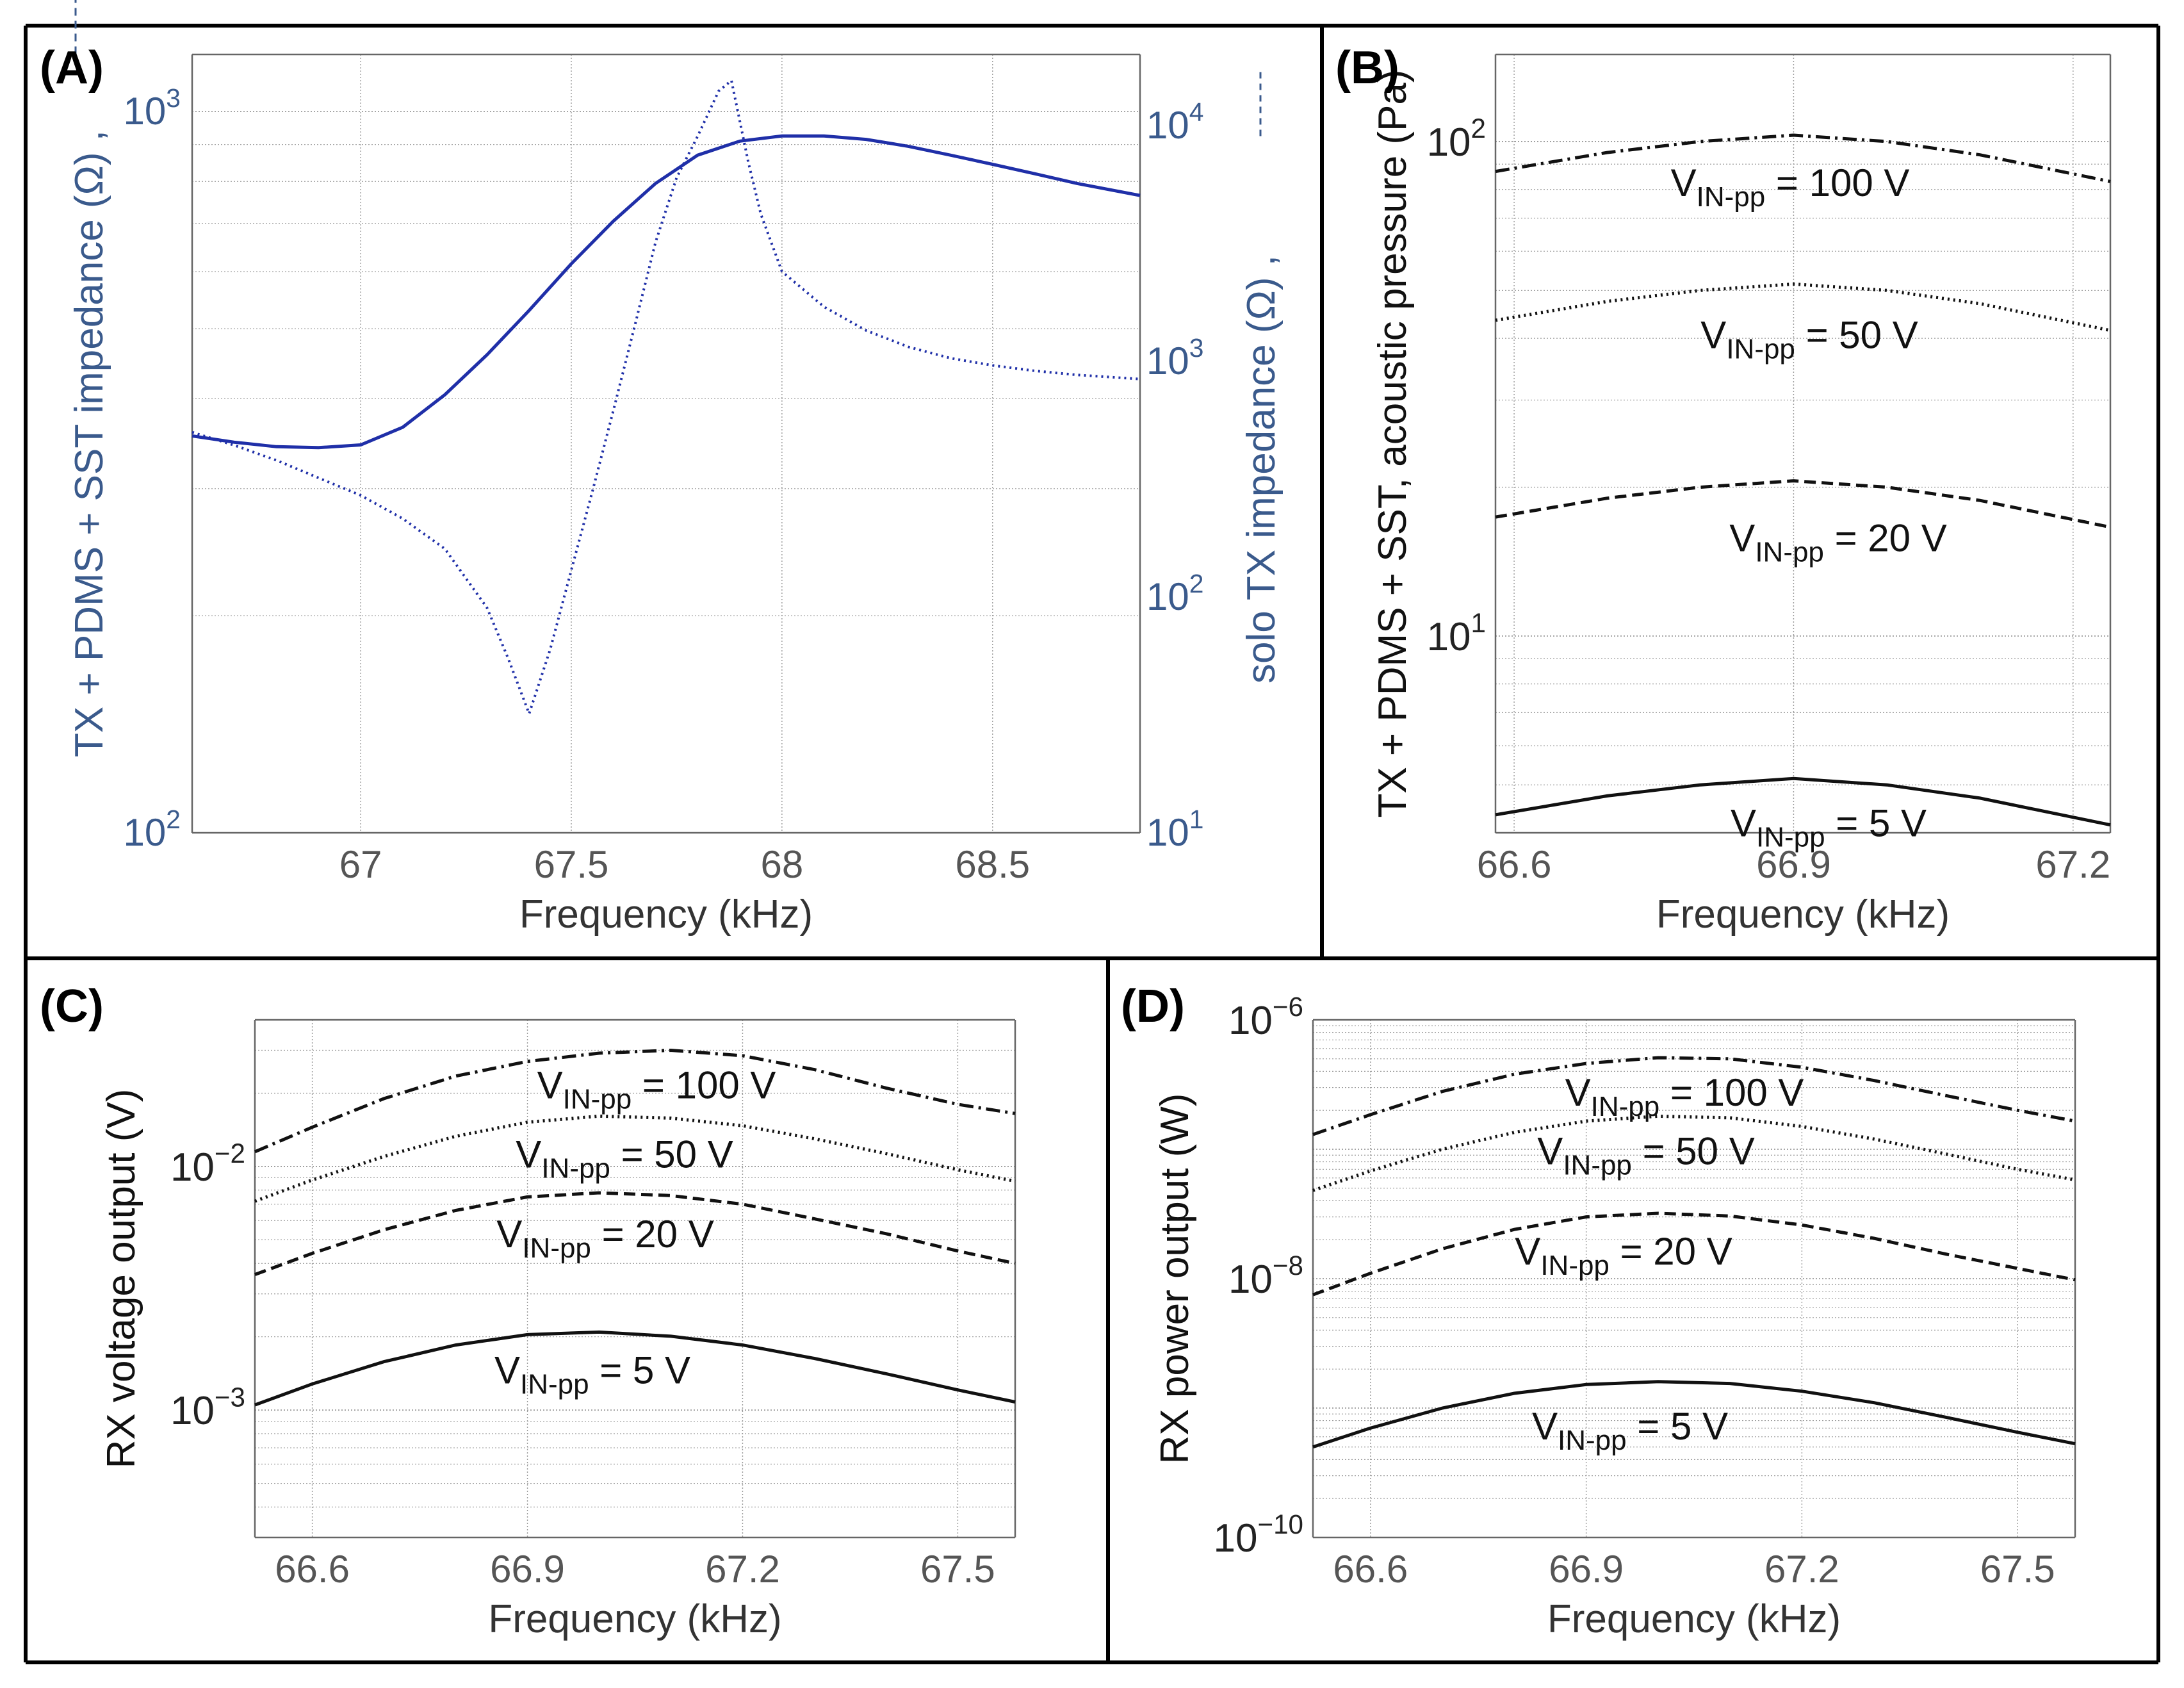 The width and height of the screenshot is (2184, 1688). Describe the element at coordinates (652, 1235) in the screenshot. I see `series-label-rest-C-2: = 20 V` at that location.